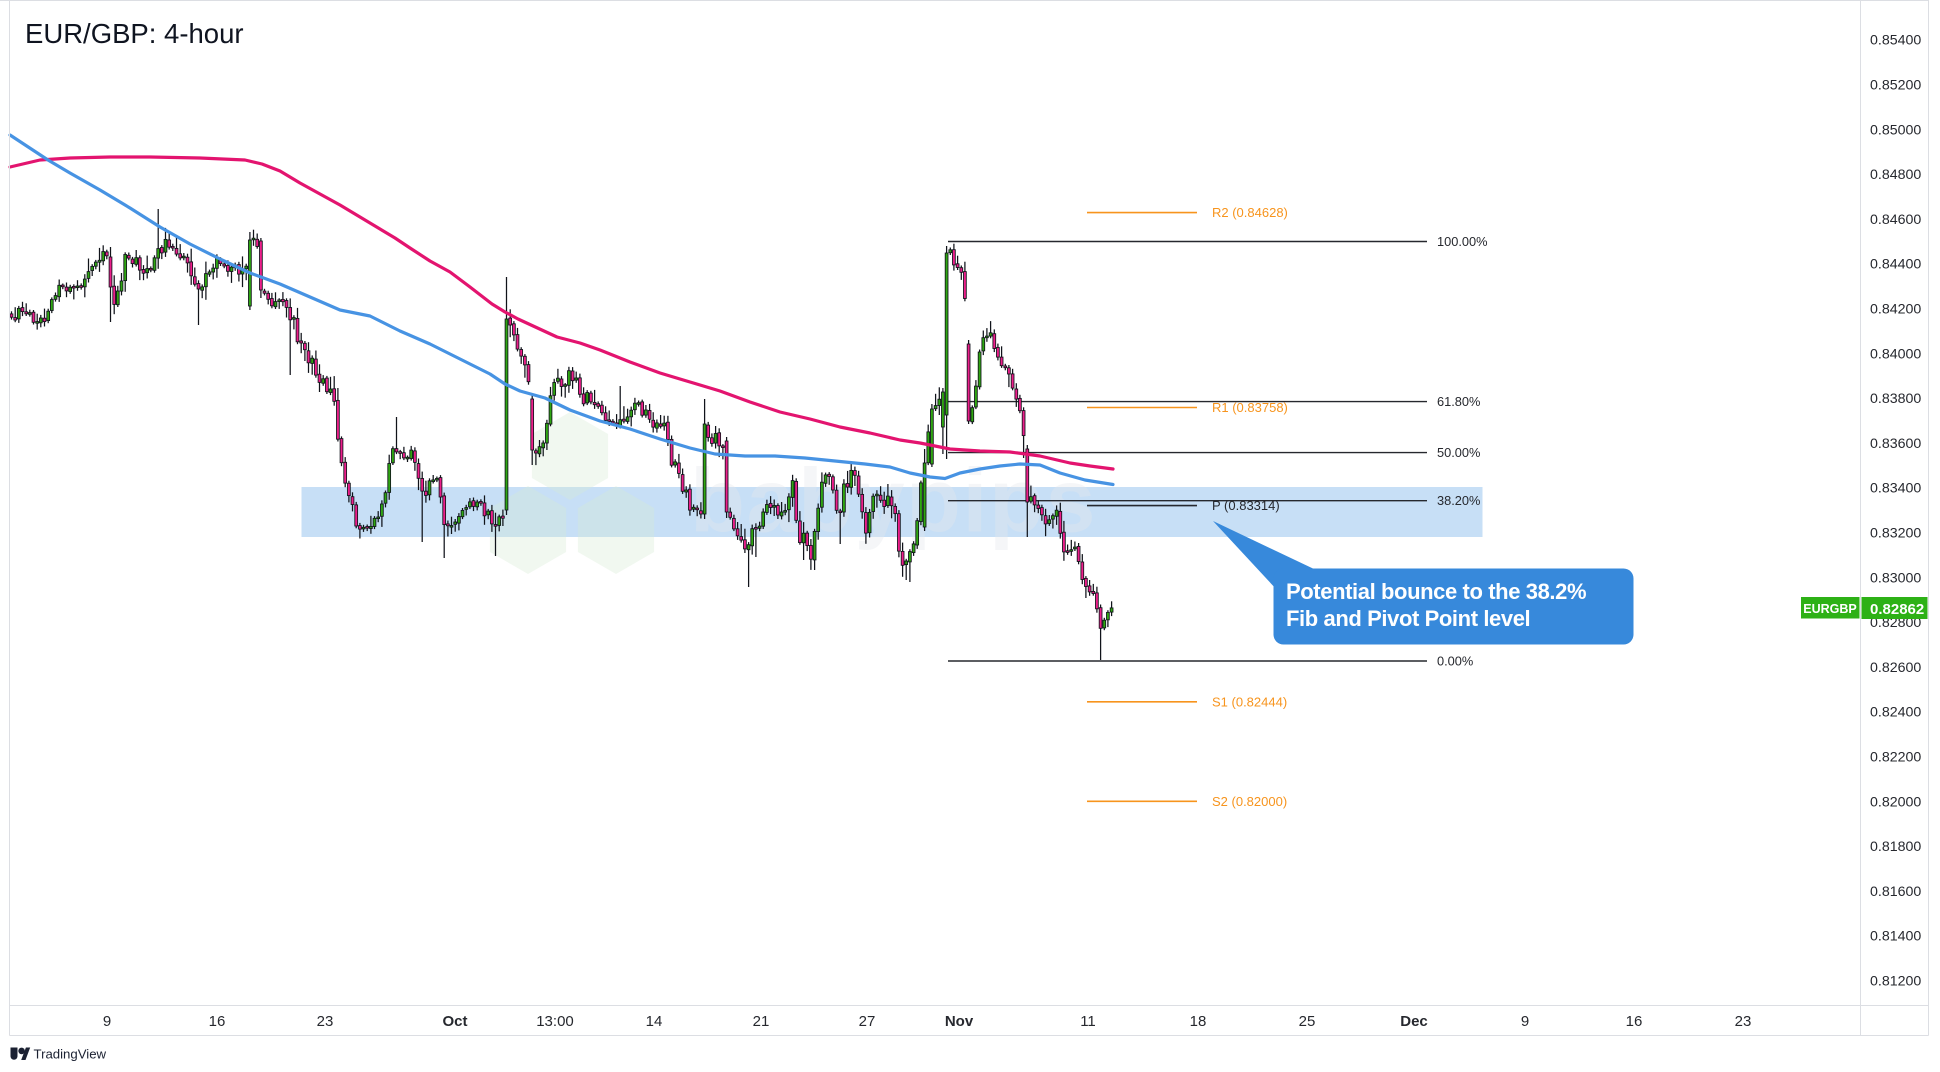 The height and width of the screenshot is (1072, 1940). Describe the element at coordinates (1895, 175) in the screenshot. I see `svg-text: 0.84800` at that location.